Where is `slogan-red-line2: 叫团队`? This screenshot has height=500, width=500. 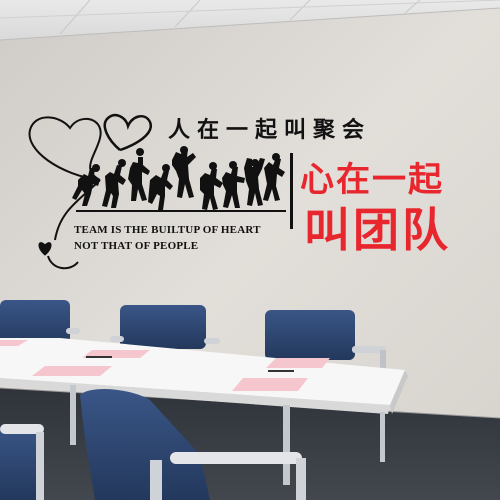 slogan-red-line2: 叫团队 is located at coordinates (377, 230).